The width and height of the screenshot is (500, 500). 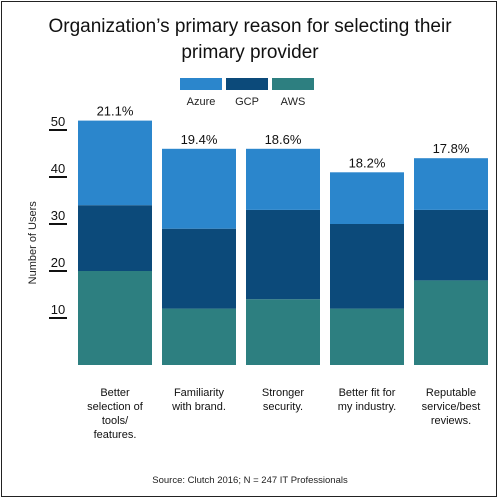 I want to click on legend-item-azure: Azure, so click(x=201, y=93).